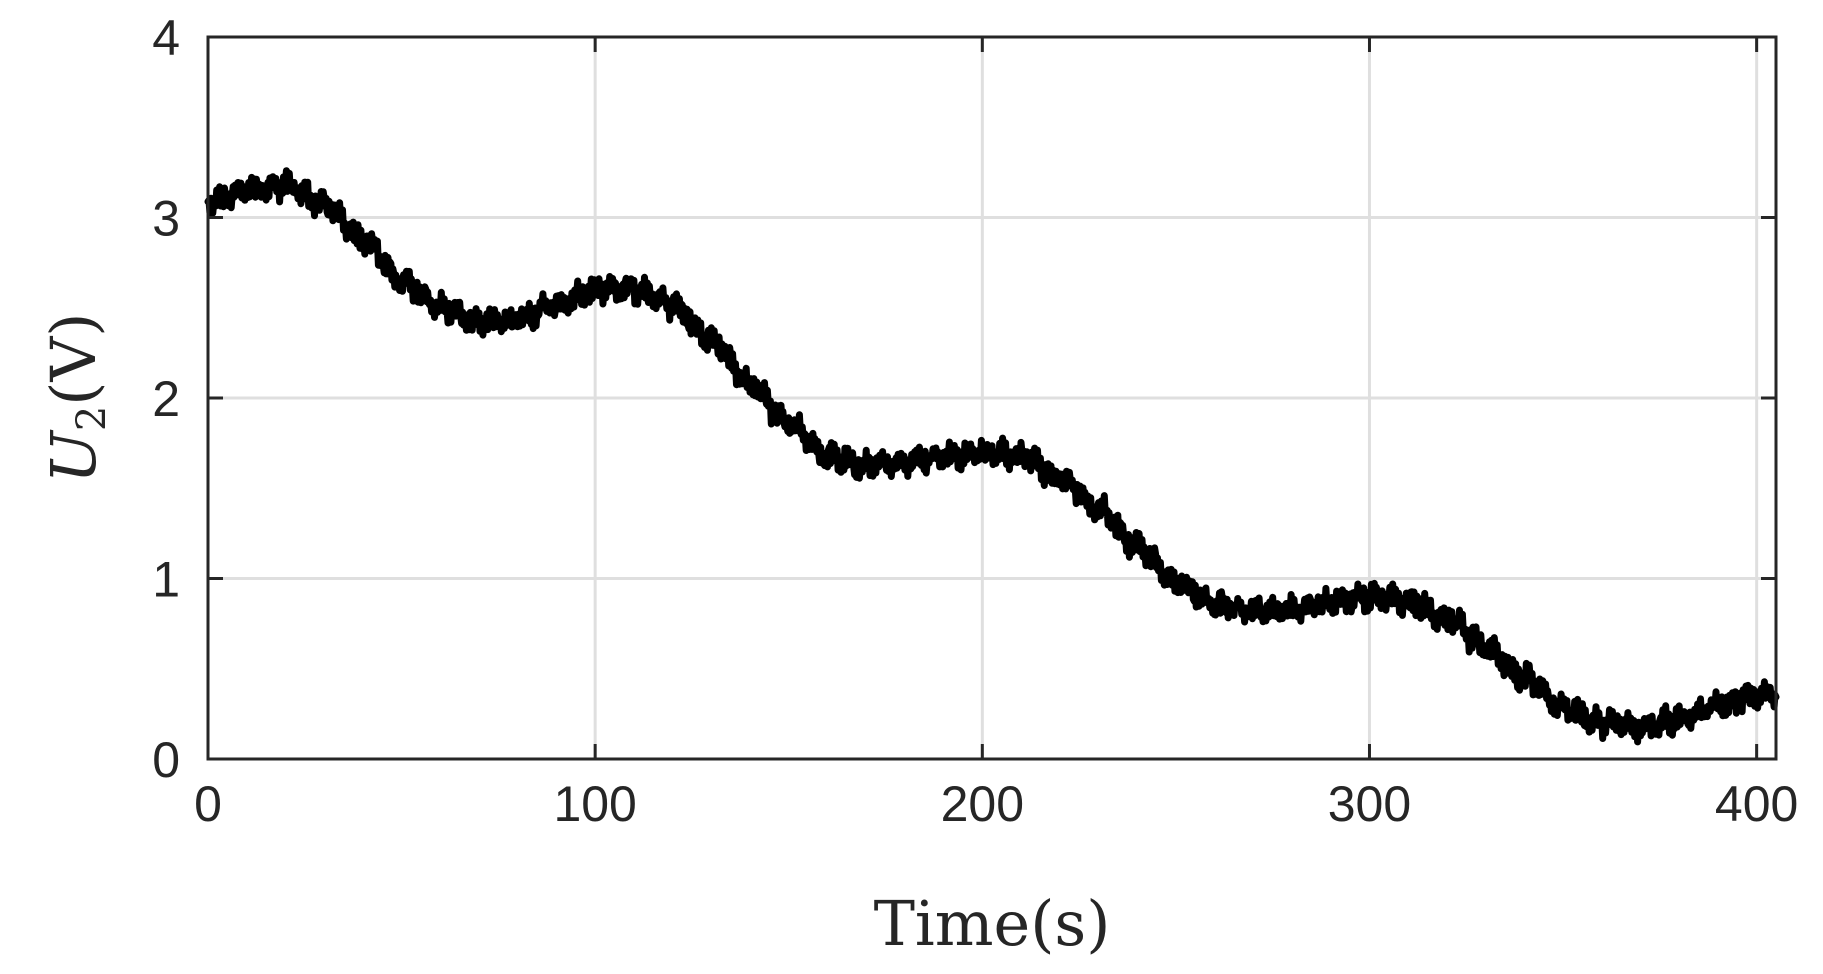 This screenshot has height=974, width=1823. Describe the element at coordinates (982, 804) in the screenshot. I see `x-tick-label: 200` at that location.